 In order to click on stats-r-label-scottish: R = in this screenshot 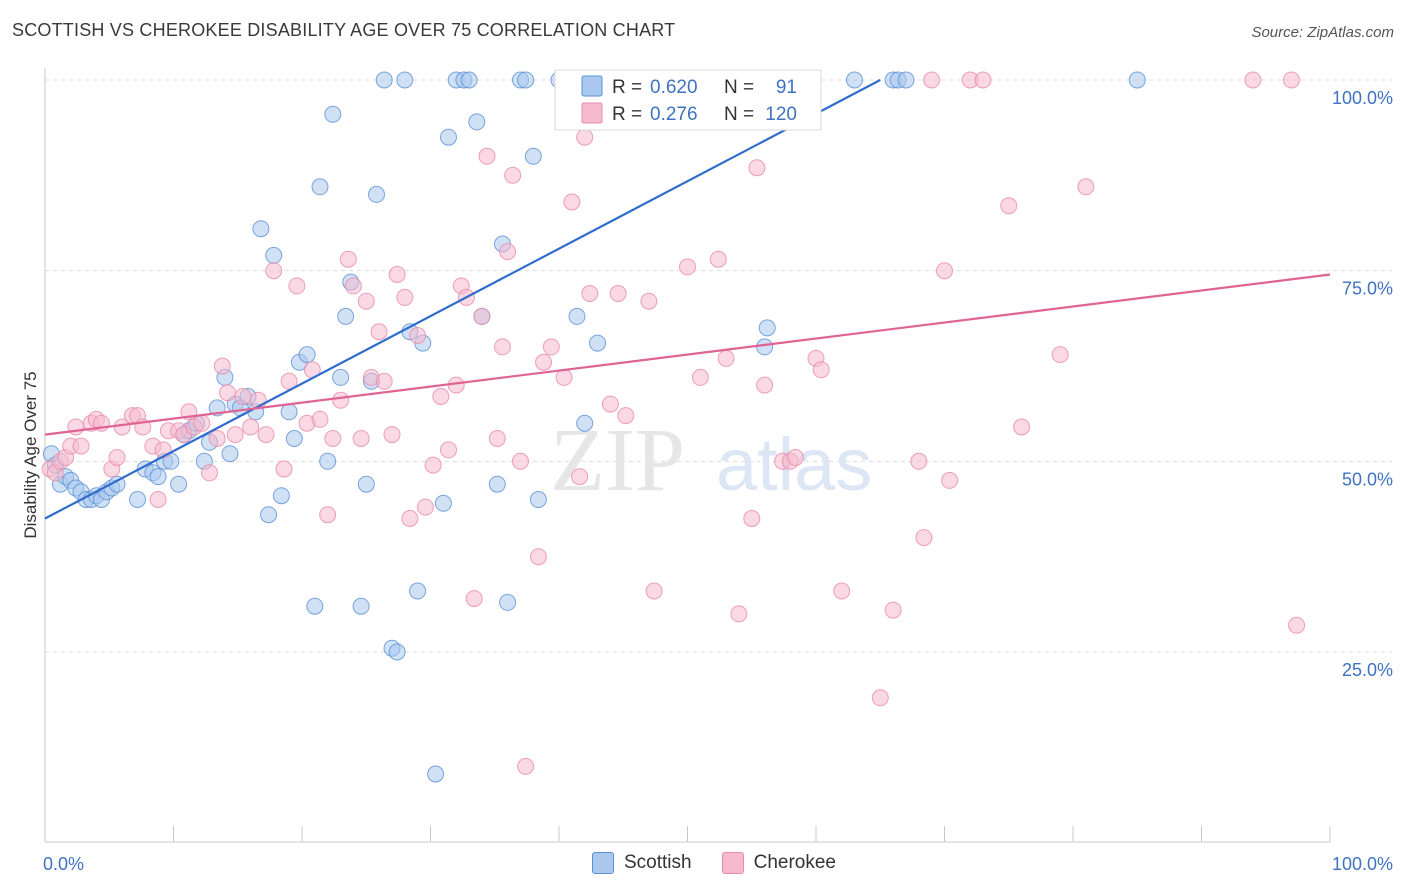, I will do `click(627, 87)`.